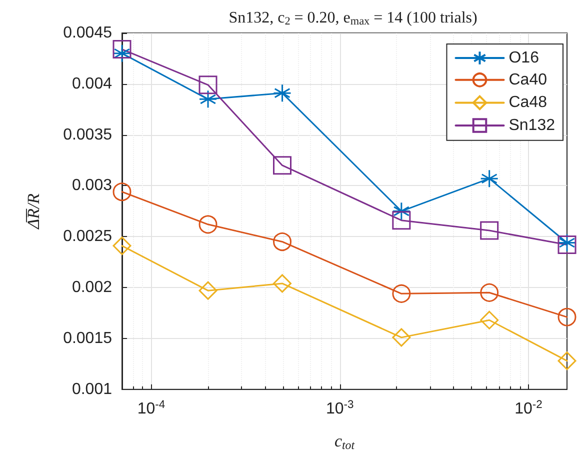 Image resolution: width=577 pixels, height=456 pixels. What do you see at coordinates (92, 389) in the screenshot?
I see `y-tick-label: 0.001` at bounding box center [92, 389].